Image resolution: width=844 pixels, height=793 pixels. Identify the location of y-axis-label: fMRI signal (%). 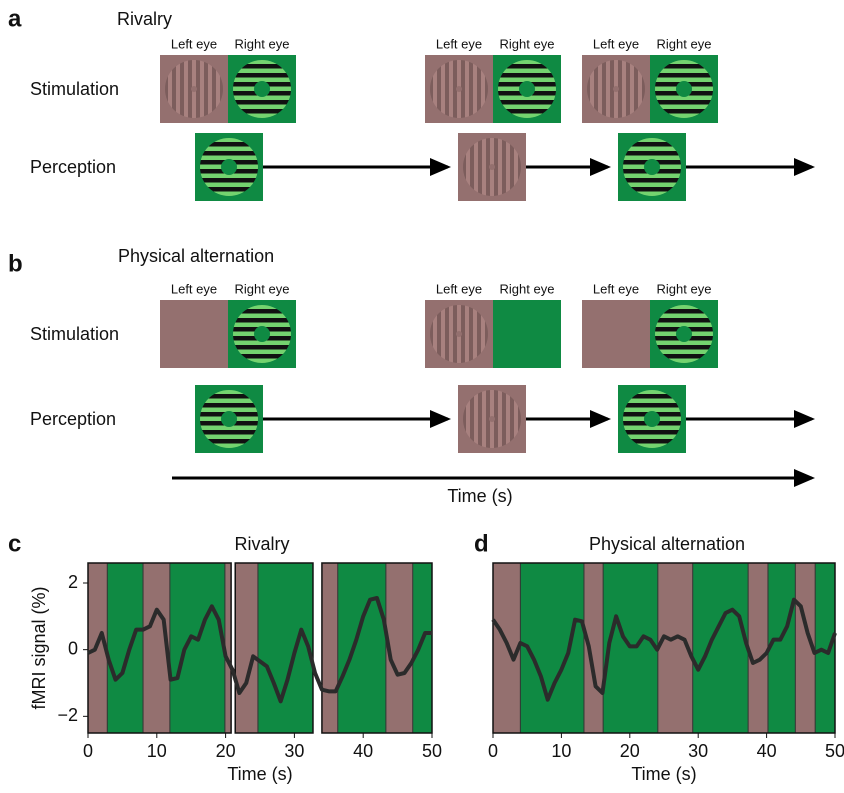
(39, 647).